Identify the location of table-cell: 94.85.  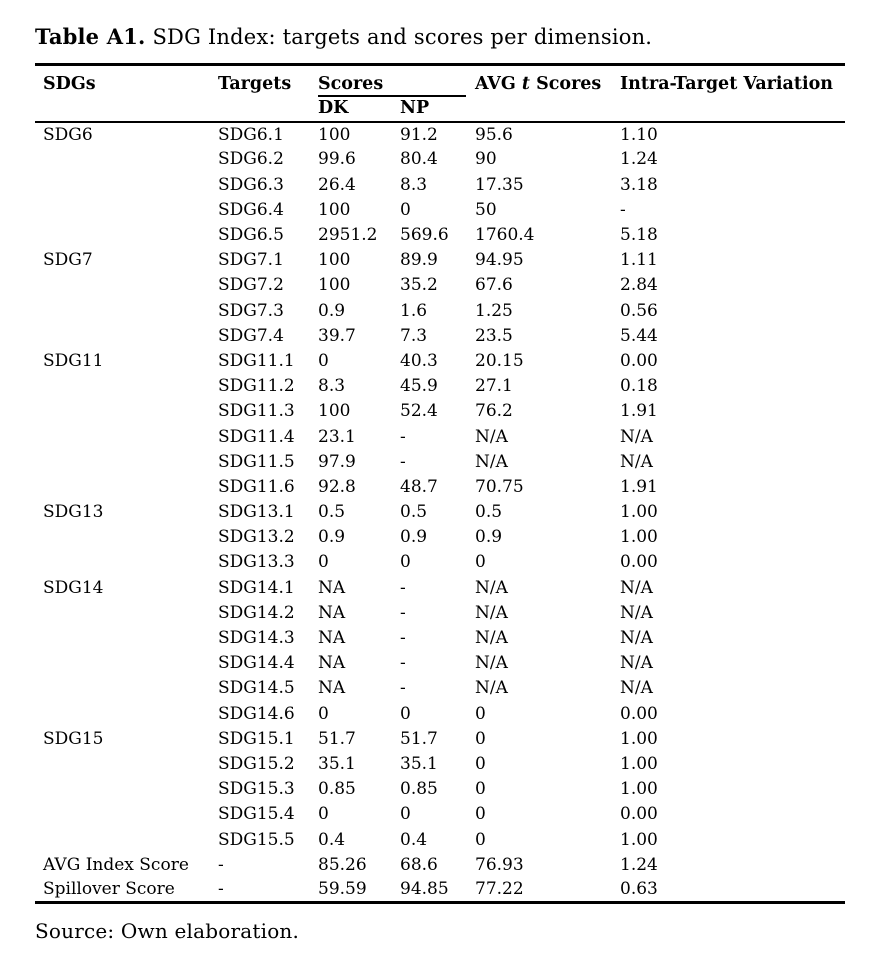
(424, 889).